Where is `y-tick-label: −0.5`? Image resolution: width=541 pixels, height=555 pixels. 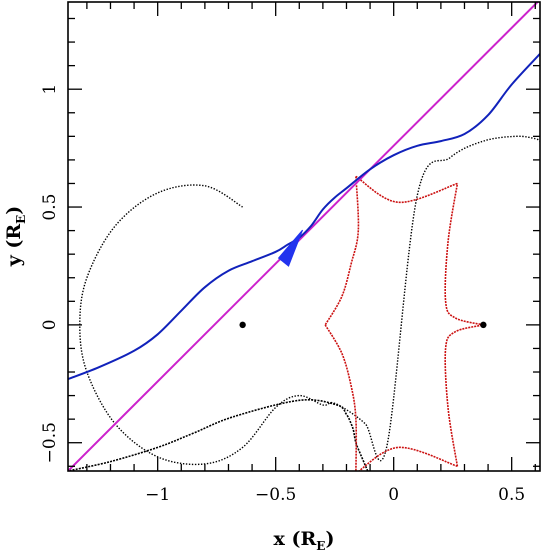
y-tick-label: −0.5 is located at coordinates (50, 442).